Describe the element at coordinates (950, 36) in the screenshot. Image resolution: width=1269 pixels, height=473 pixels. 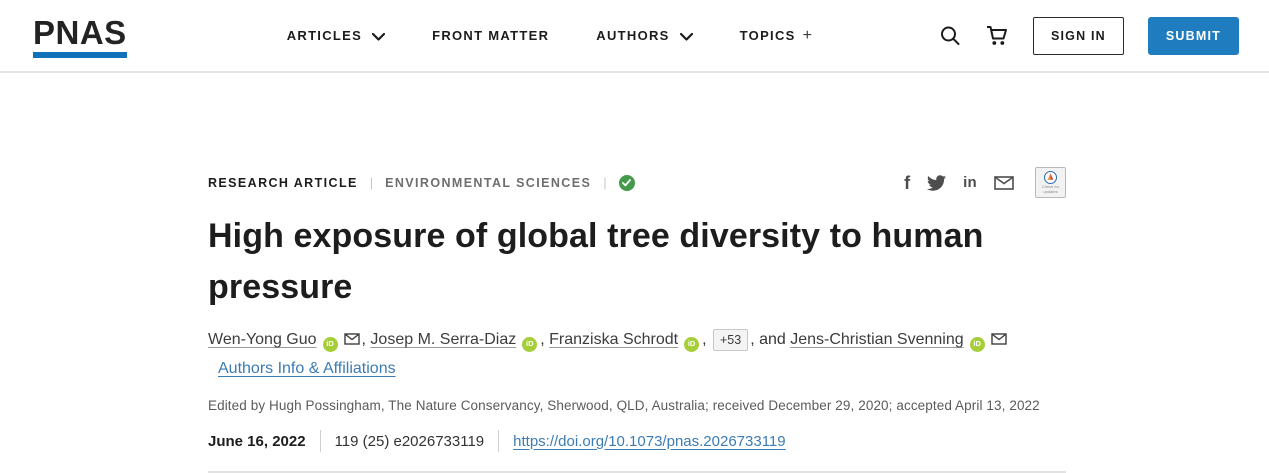
I see `search-icon` at that location.